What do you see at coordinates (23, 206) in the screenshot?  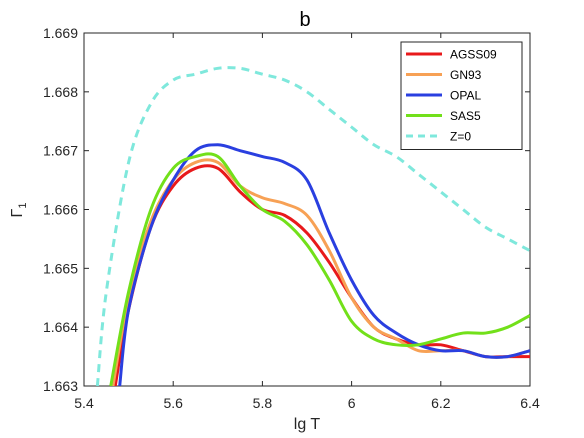 I see `y-axis-label-sub: 1` at bounding box center [23, 206].